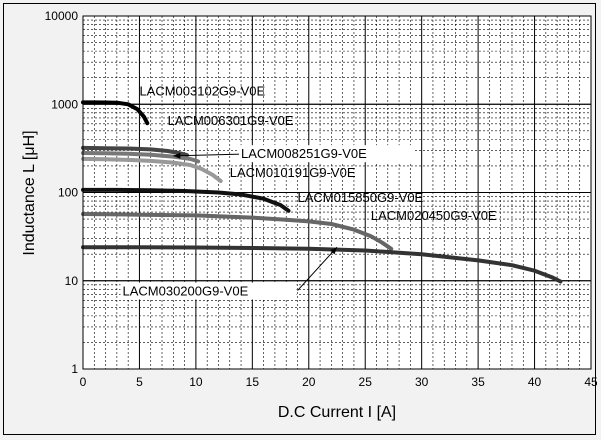 The image size is (601, 440). What do you see at coordinates (62, 16) in the screenshot?
I see `y-tick-label: 10000` at bounding box center [62, 16].